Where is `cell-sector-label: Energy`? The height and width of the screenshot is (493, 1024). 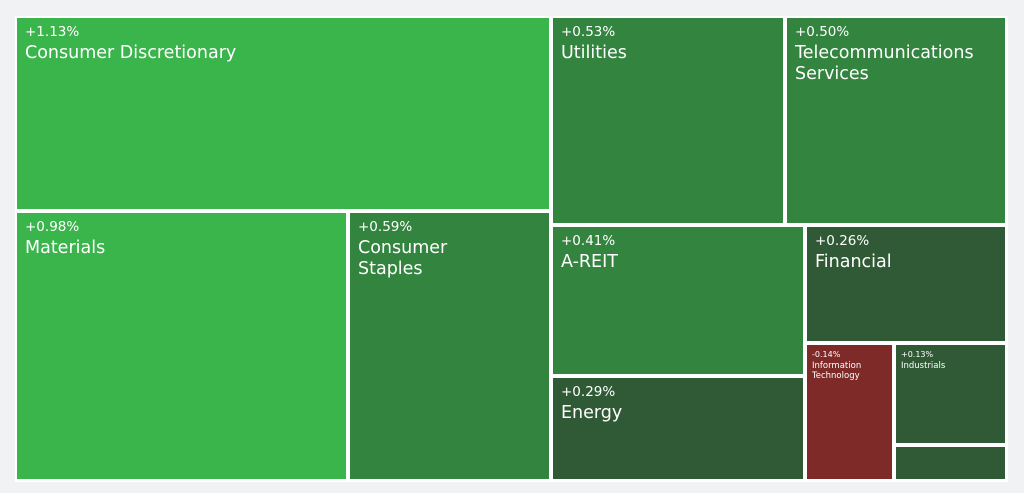 cell-sector-label: Energy is located at coordinates (592, 413).